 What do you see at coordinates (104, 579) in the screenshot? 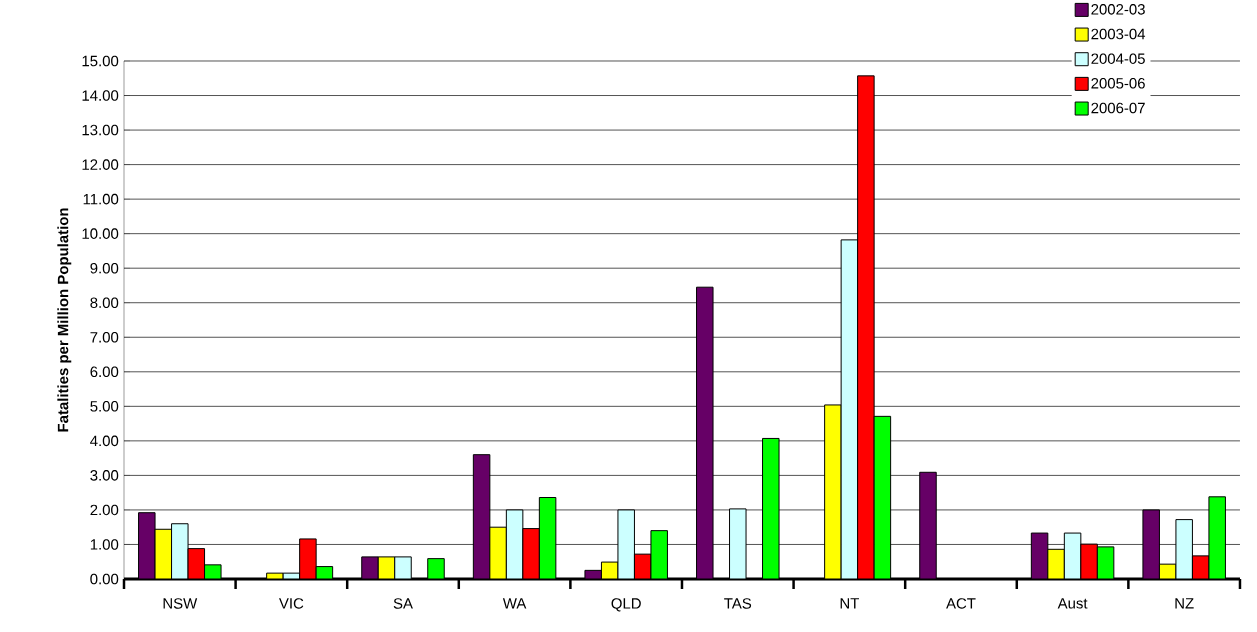
I see `y-tick-label: 0.00` at bounding box center [104, 579].